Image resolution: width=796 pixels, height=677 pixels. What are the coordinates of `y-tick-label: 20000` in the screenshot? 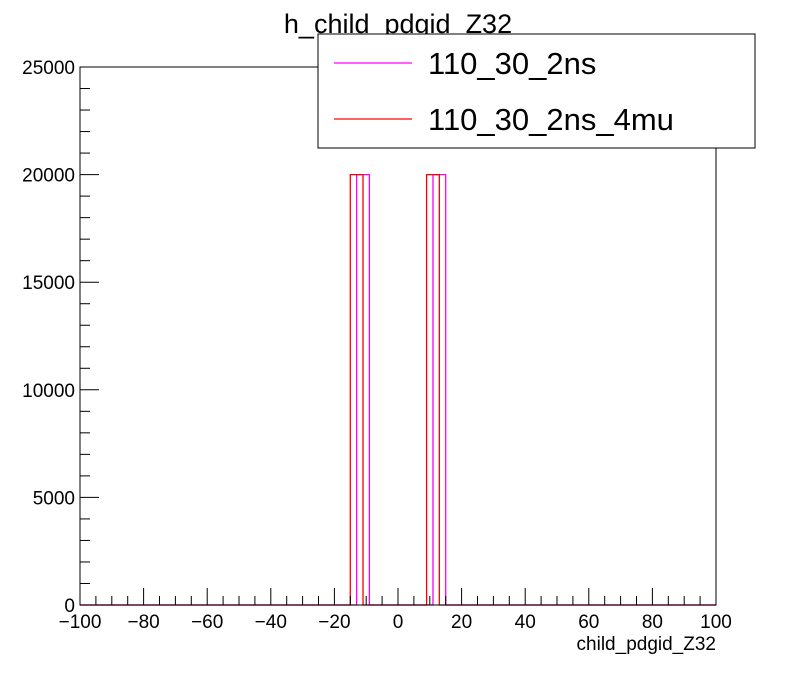 It's located at (48, 176).